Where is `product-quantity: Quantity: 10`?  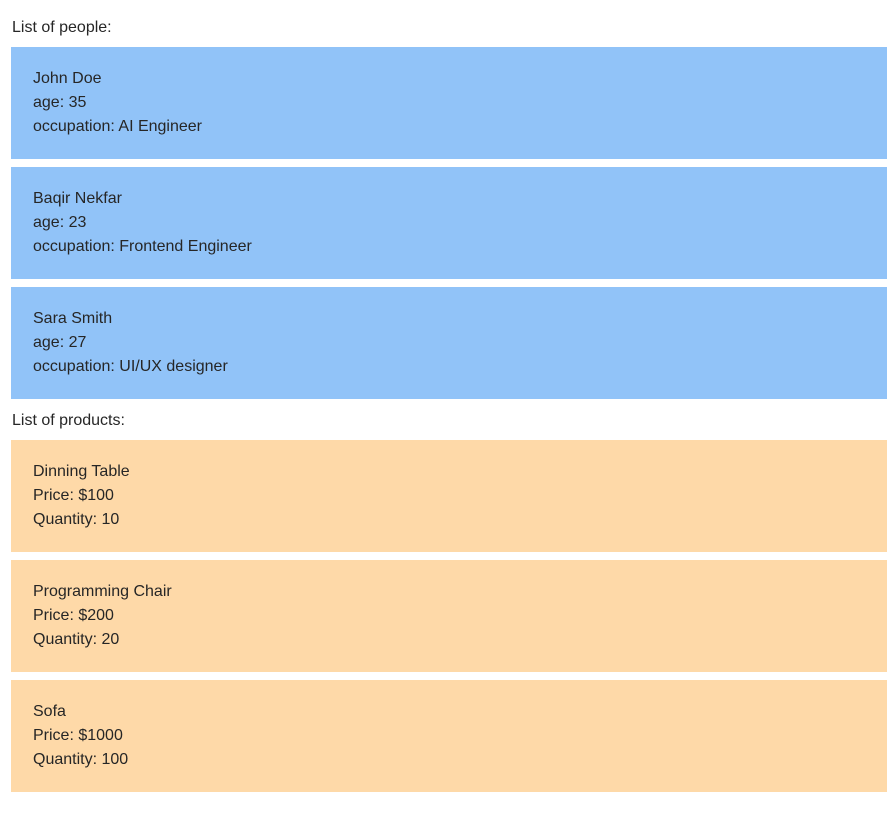
product-quantity: Quantity: 10 is located at coordinates (76, 519).